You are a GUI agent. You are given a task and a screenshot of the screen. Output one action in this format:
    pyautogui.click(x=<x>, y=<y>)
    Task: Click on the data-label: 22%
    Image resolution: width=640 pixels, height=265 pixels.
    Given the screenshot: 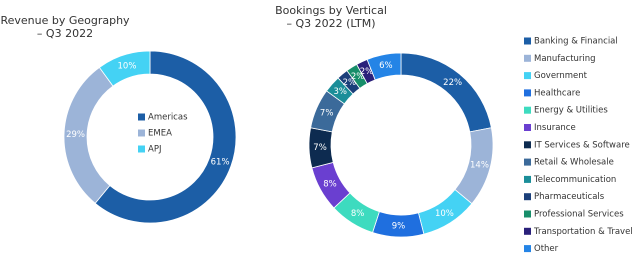 What is the action you would take?
    pyautogui.click(x=452, y=83)
    